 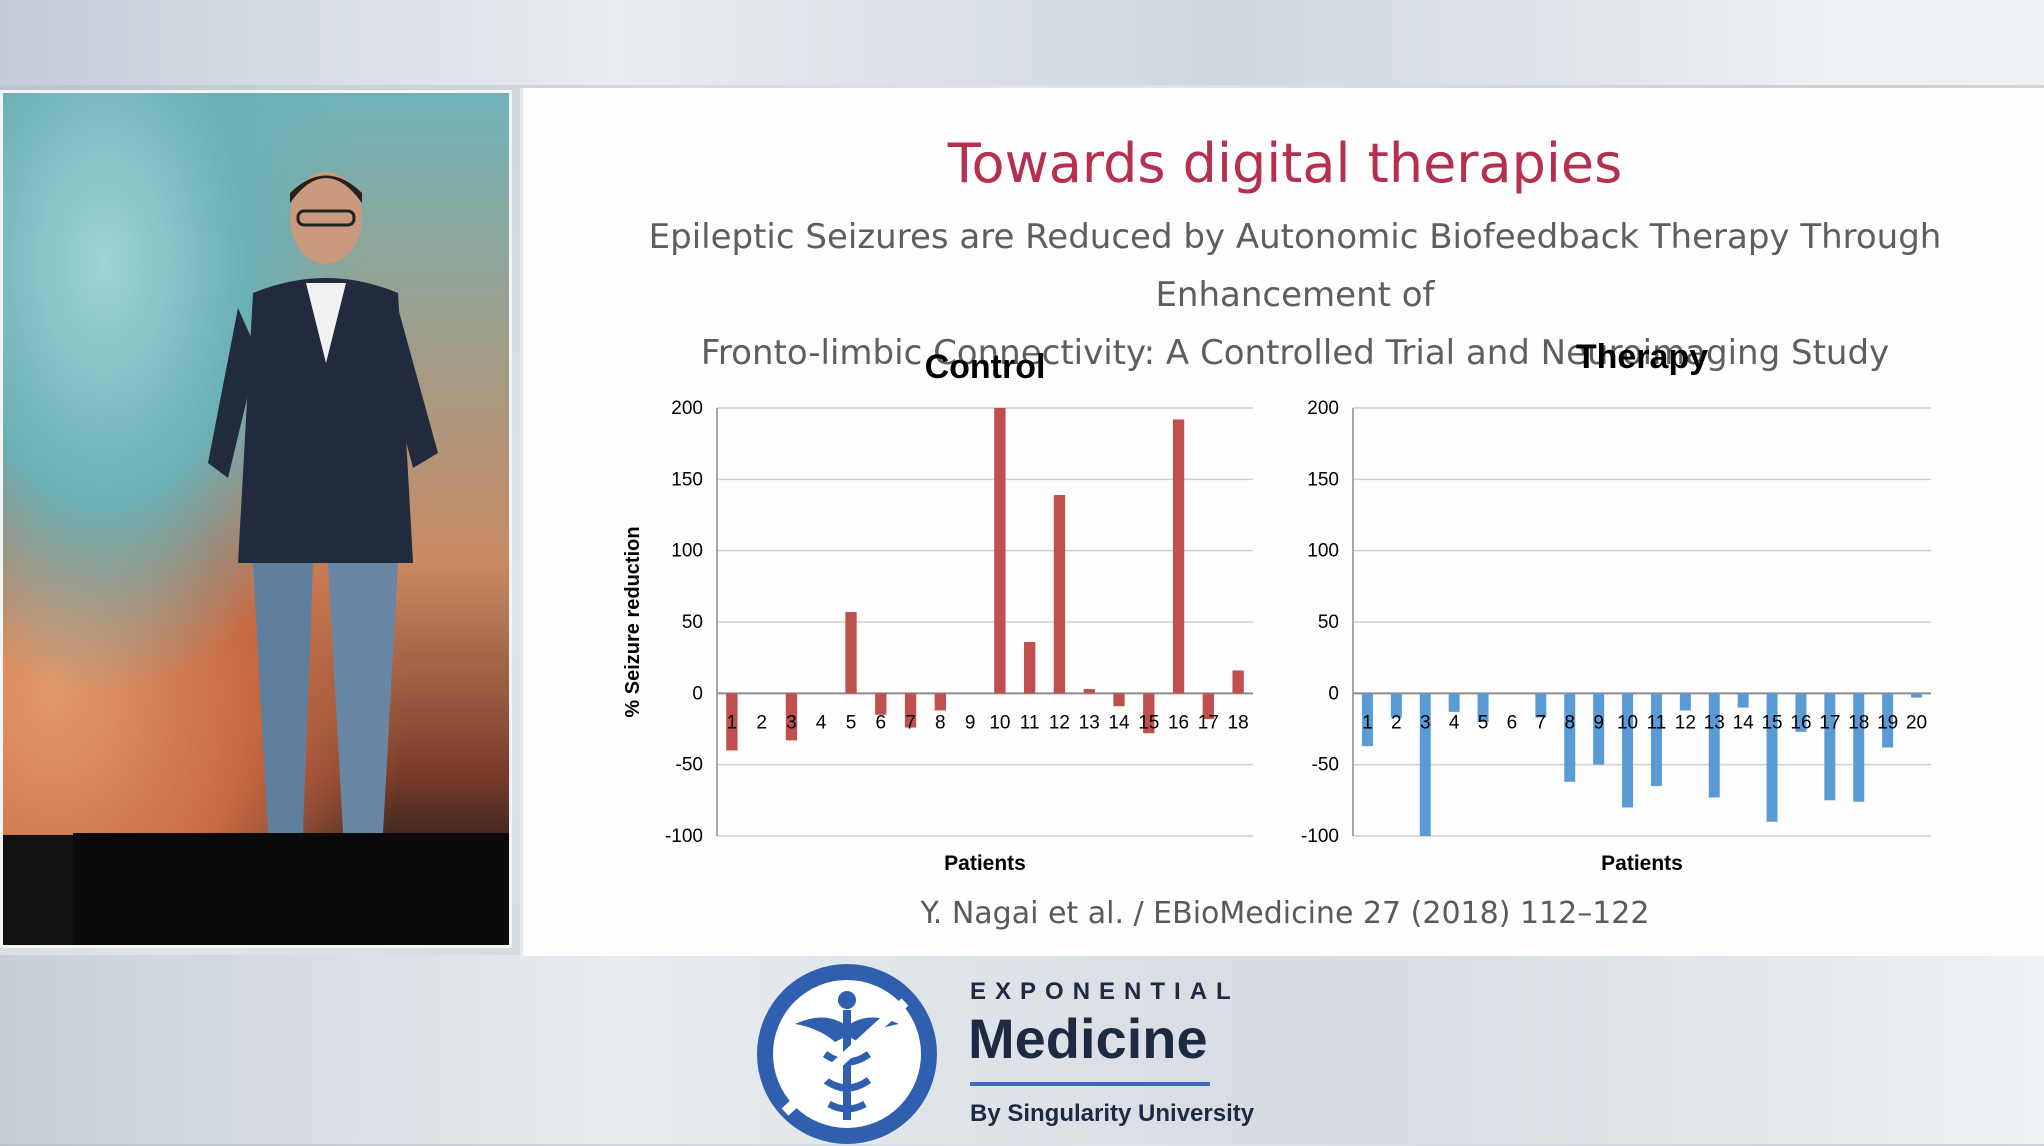 What do you see at coordinates (1105, 991) in the screenshot?
I see `logo-line-exponential: EXPONENTIAL` at bounding box center [1105, 991].